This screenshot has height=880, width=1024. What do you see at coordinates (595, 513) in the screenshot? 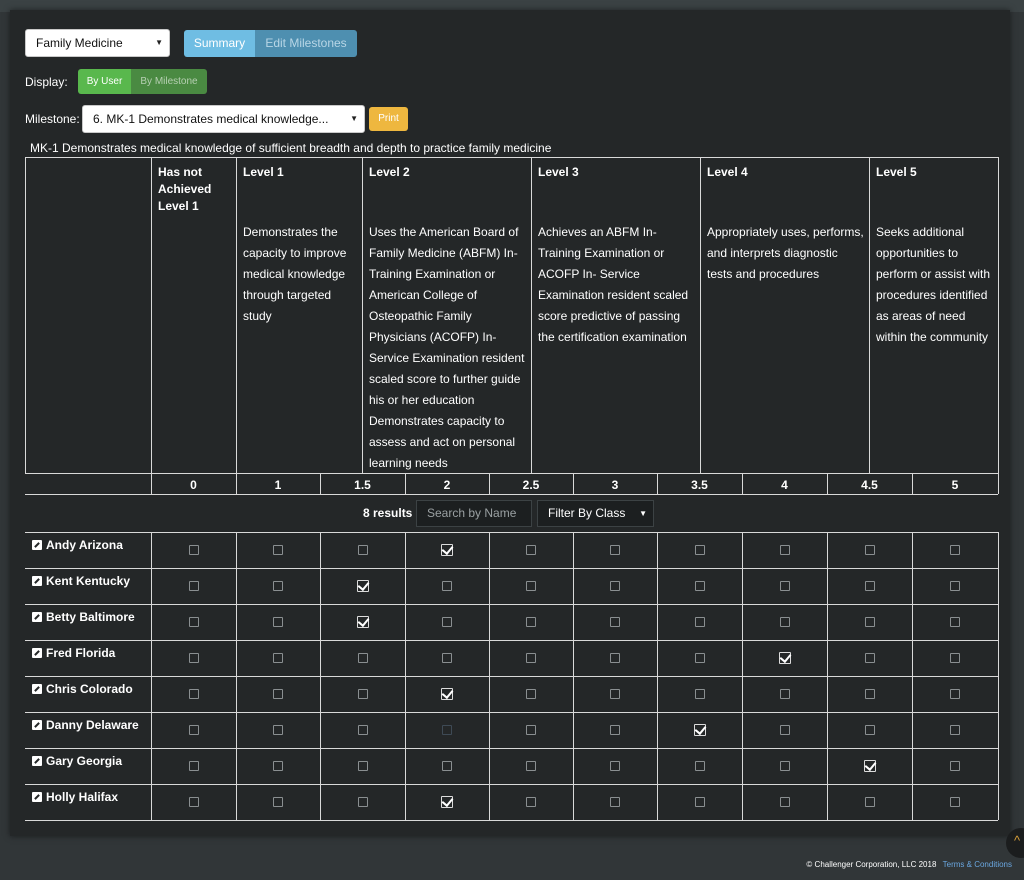
I see `filter-by-class-select: Filter By Class ▼` at bounding box center [595, 513].